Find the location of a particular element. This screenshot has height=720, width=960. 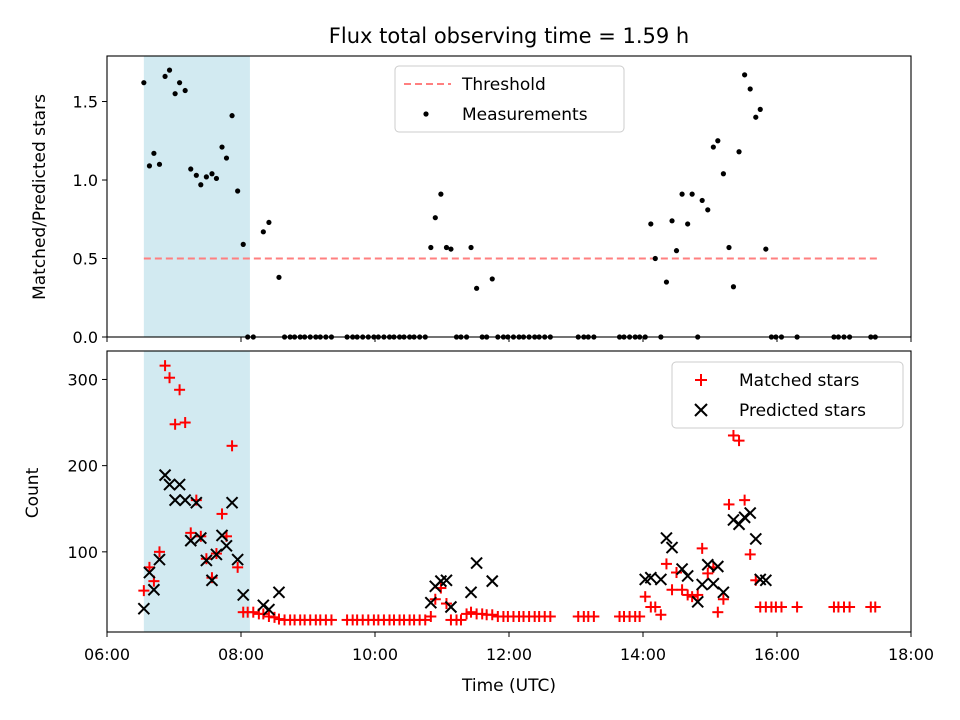

top-legend: Threshold Measurements is located at coordinates (509, 99).